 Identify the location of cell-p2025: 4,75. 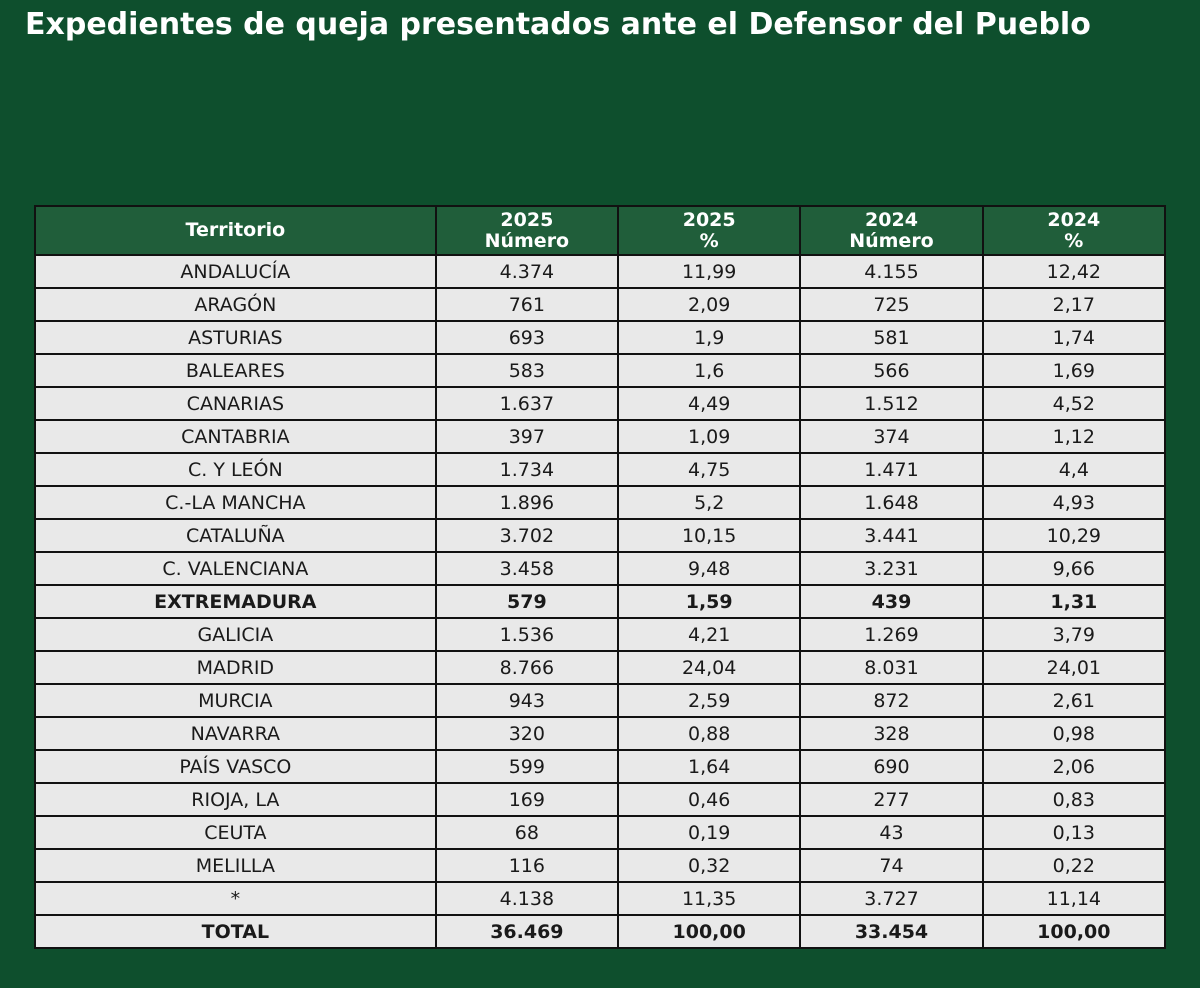
(709, 469).